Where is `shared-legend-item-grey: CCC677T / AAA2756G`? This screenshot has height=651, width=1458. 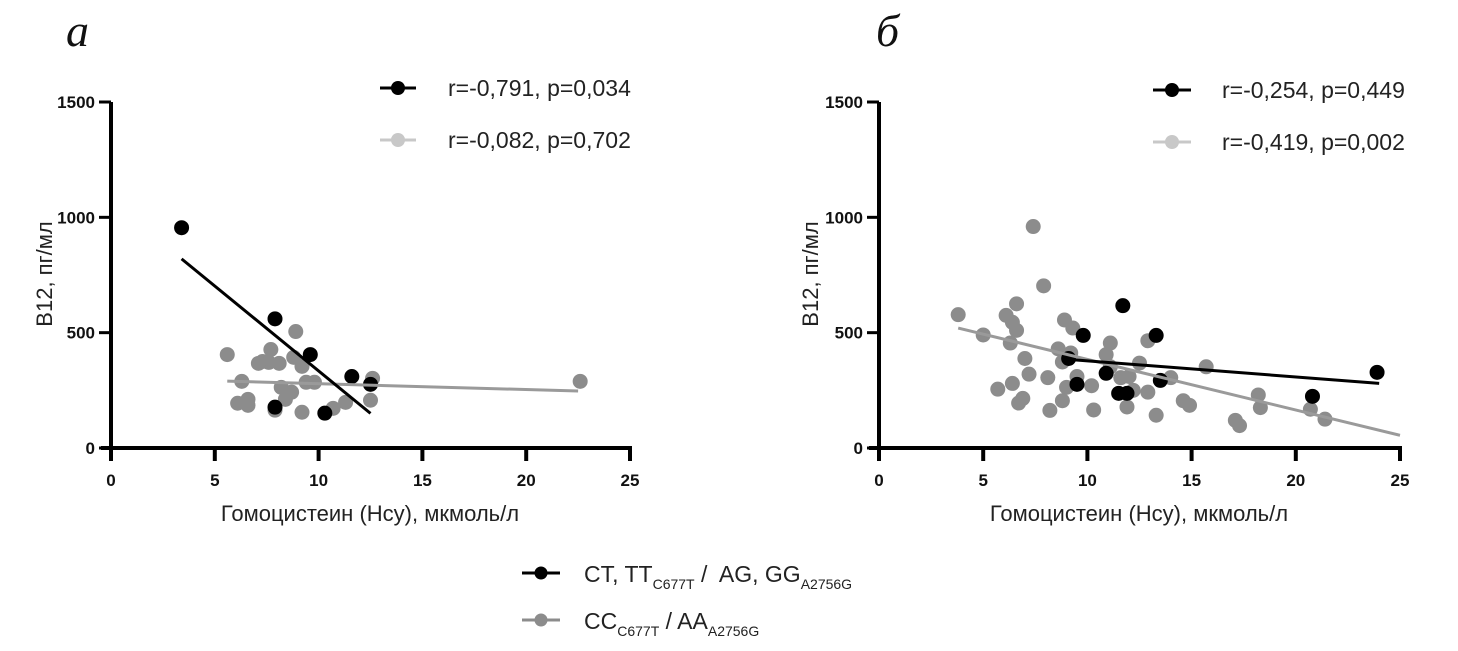 shared-legend-item-grey: CCC677T / AAA2756G is located at coordinates (640, 623).